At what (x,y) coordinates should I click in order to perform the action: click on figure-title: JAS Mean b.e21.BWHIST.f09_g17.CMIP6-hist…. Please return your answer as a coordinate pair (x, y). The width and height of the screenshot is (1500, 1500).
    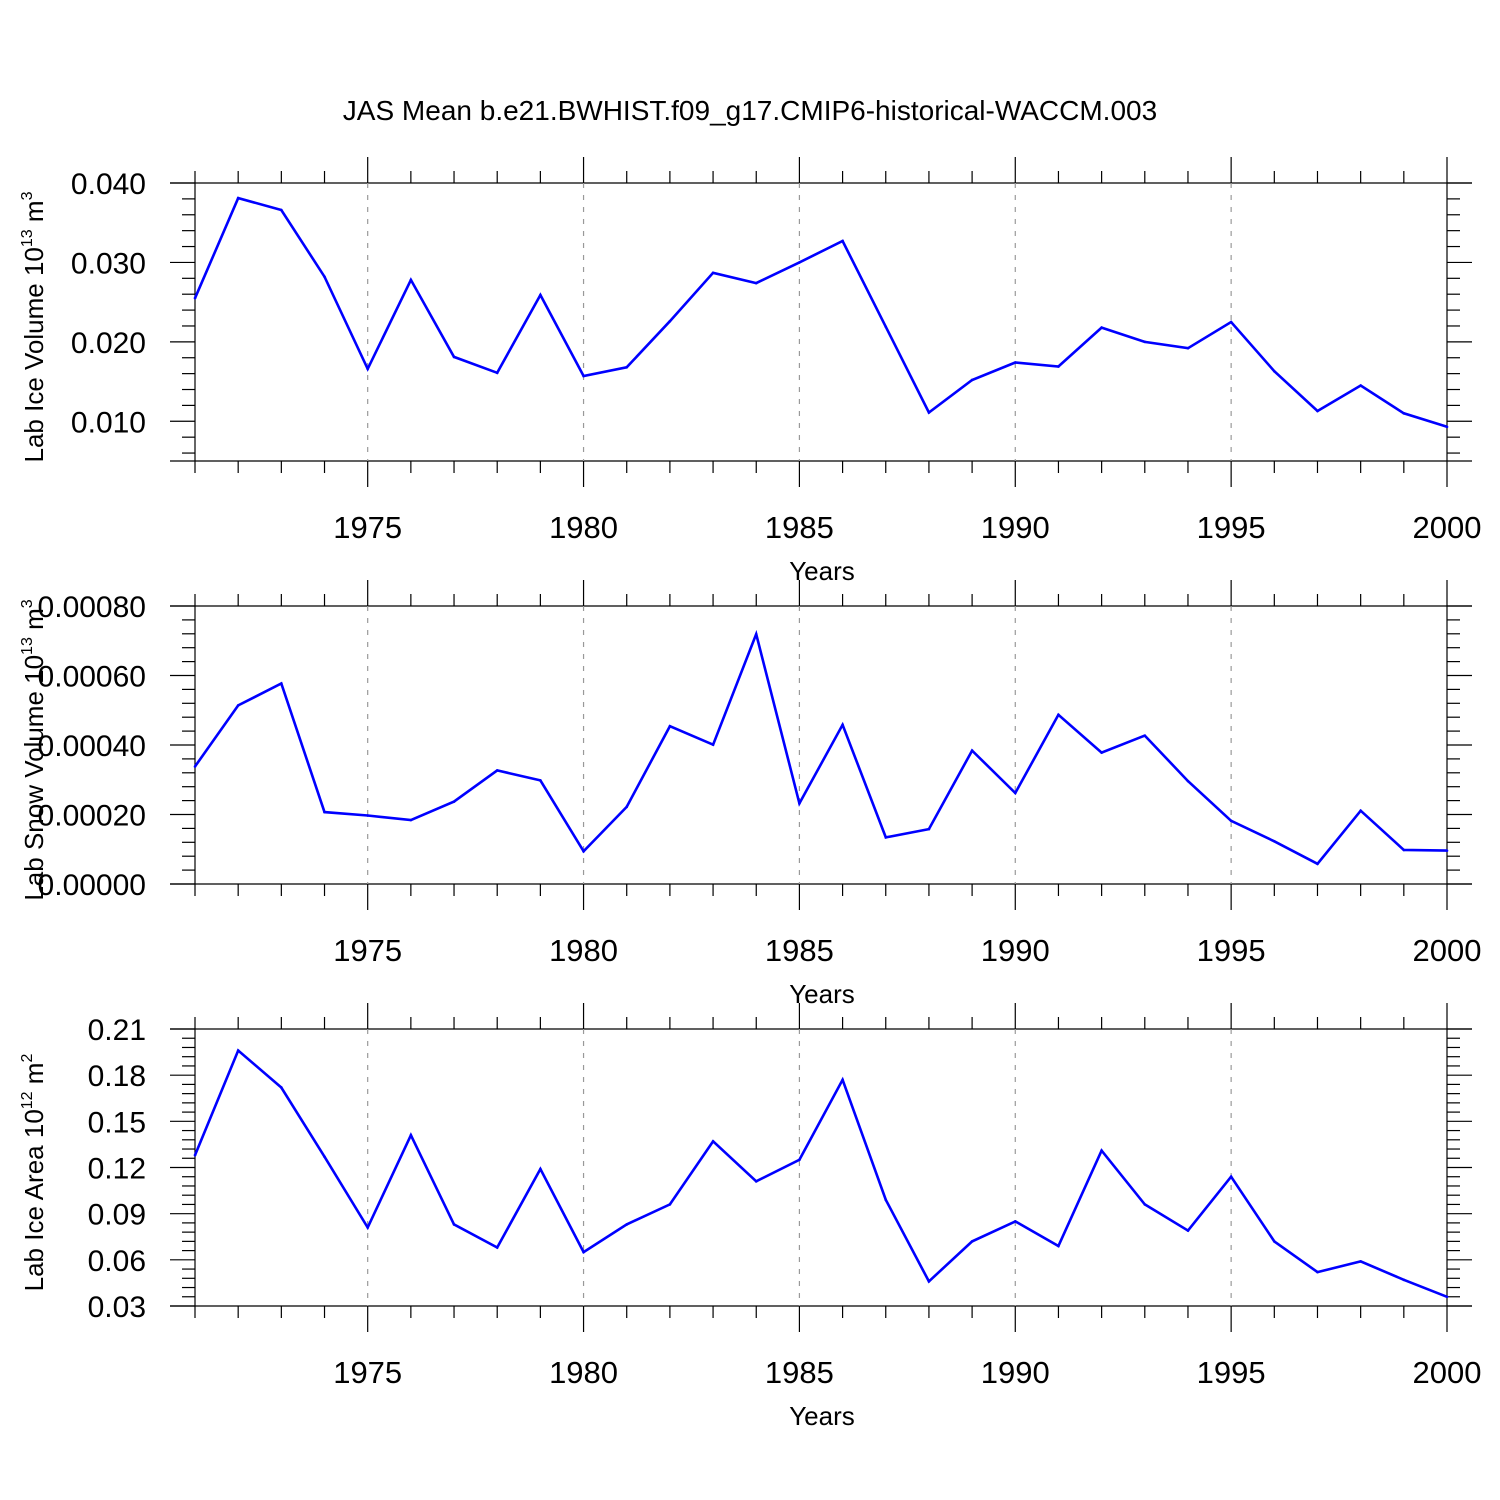
    Looking at the image, I should click on (750, 110).